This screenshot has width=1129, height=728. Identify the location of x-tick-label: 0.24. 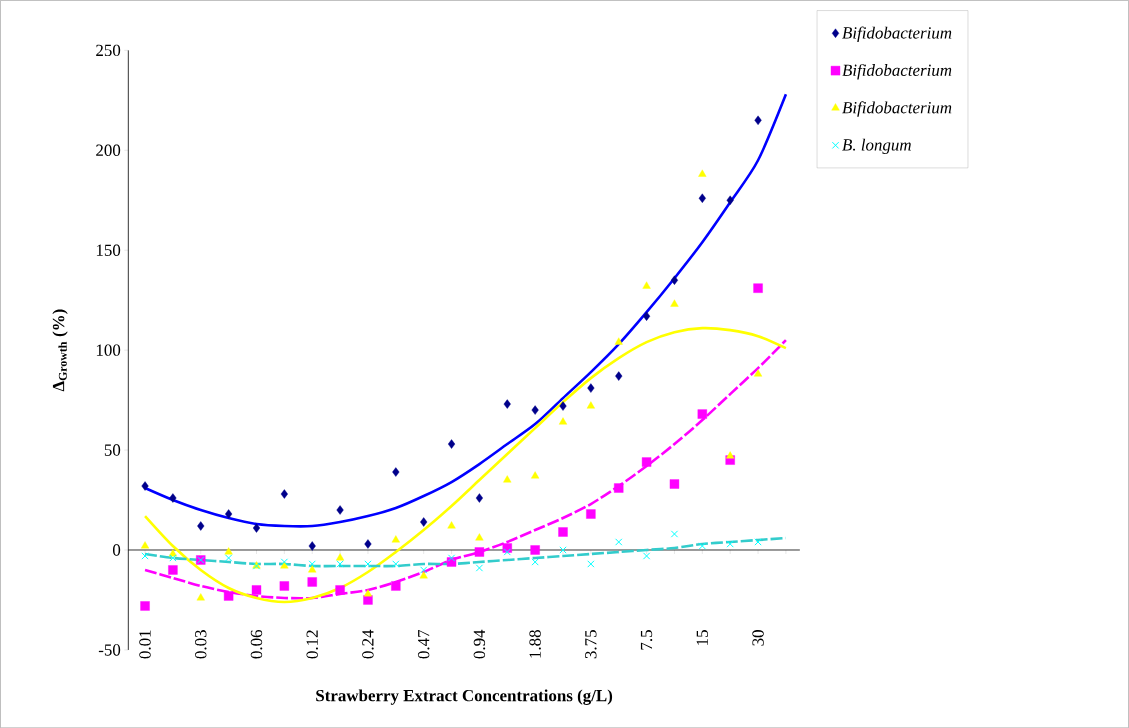
(368, 644).